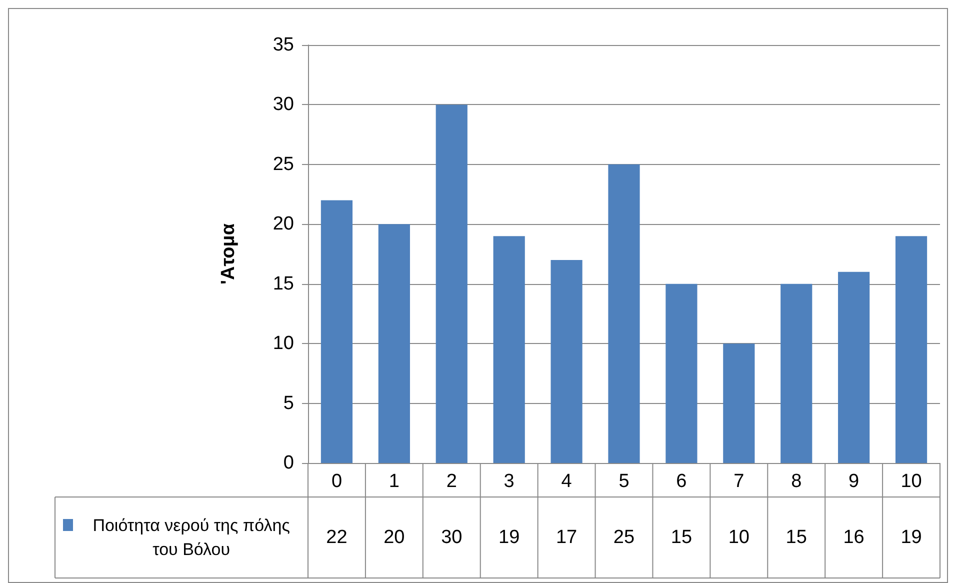 Image resolution: width=957 pixels, height=583 pixels. Describe the element at coordinates (288, 463) in the screenshot. I see `y-tick-label: 0` at that location.